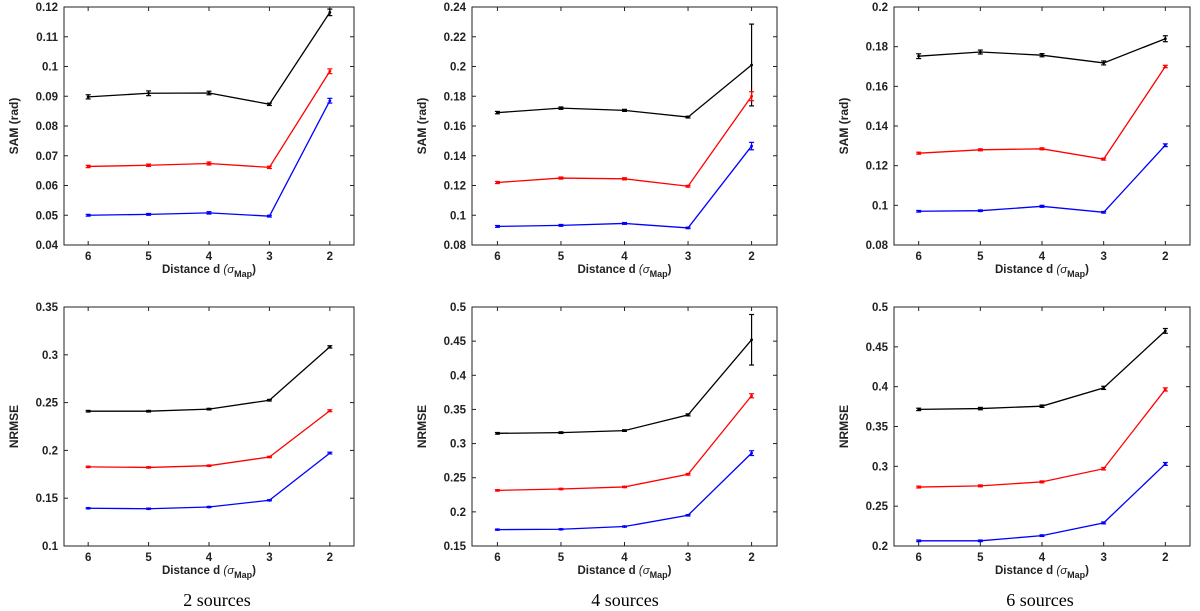  Describe the element at coordinates (455, 157) in the screenshot. I see `y-tick-label: 0.14` at that location.